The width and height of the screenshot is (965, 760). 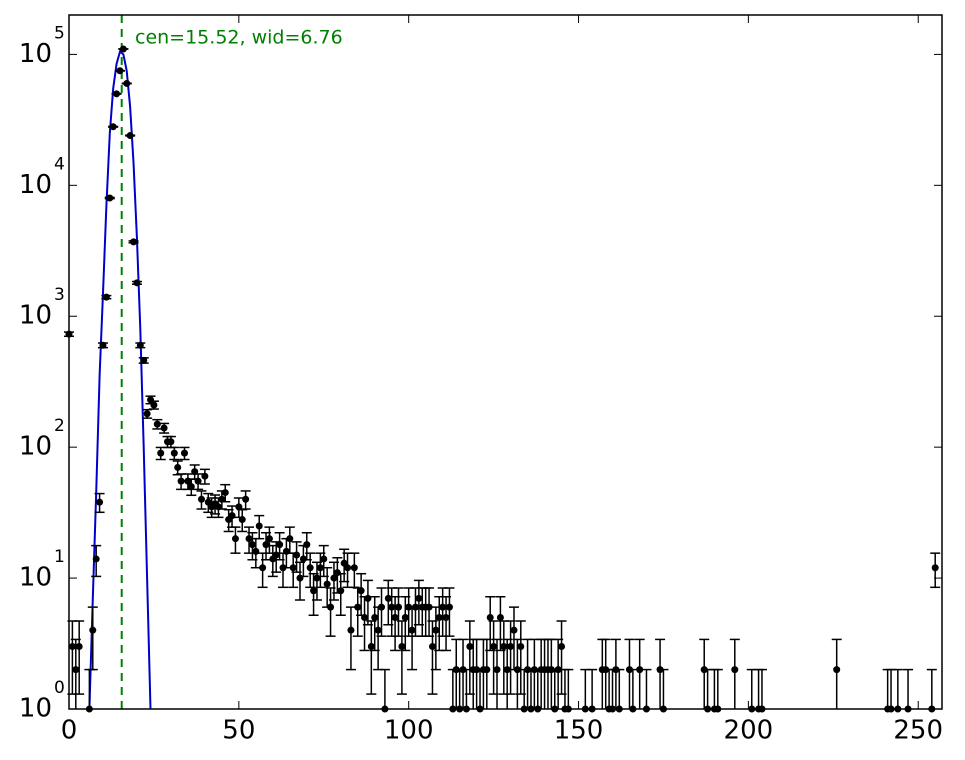 I want to click on x-tick-label: 150, so click(x=579, y=731).